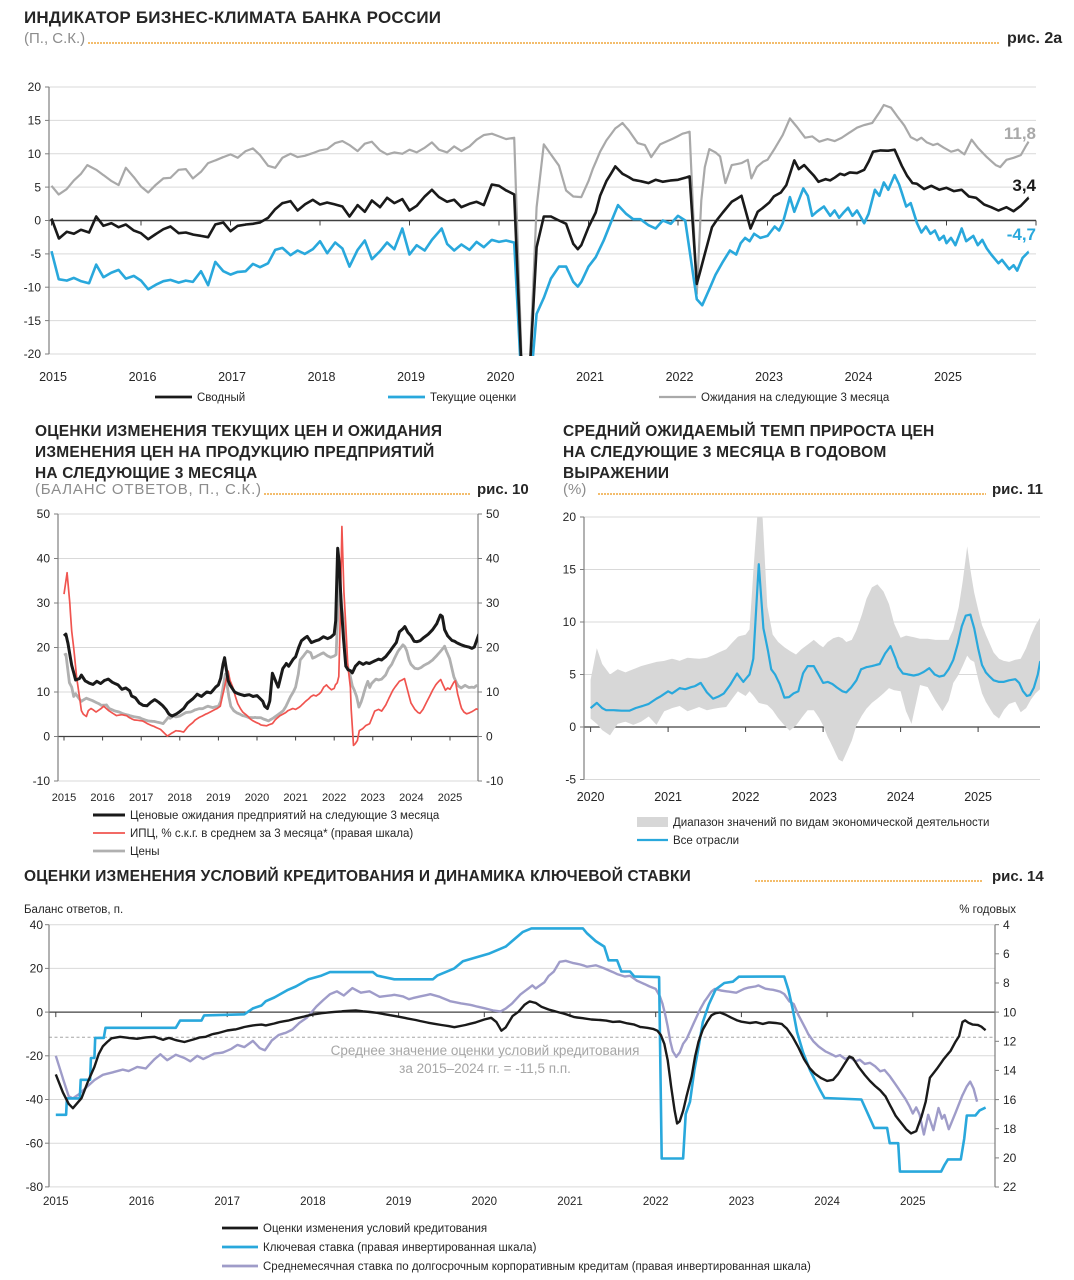 This screenshot has height=1280, width=1074. I want to click on svg-text: Все отрасли, so click(706, 841).